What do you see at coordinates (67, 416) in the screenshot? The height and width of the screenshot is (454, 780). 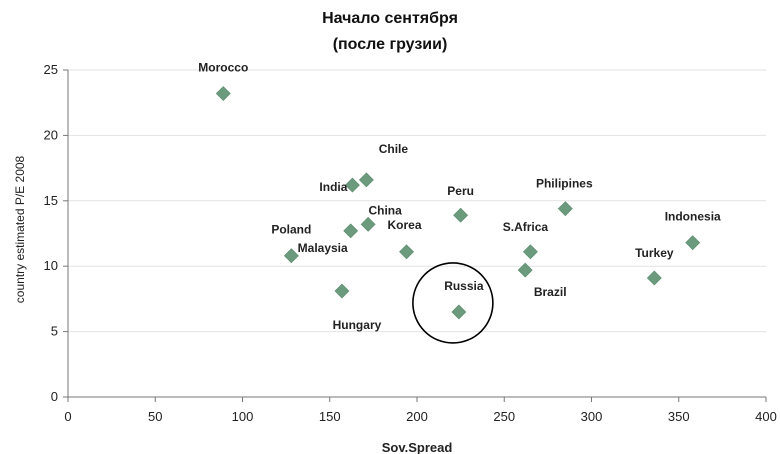 I see `x-tick-label: 0` at bounding box center [67, 416].